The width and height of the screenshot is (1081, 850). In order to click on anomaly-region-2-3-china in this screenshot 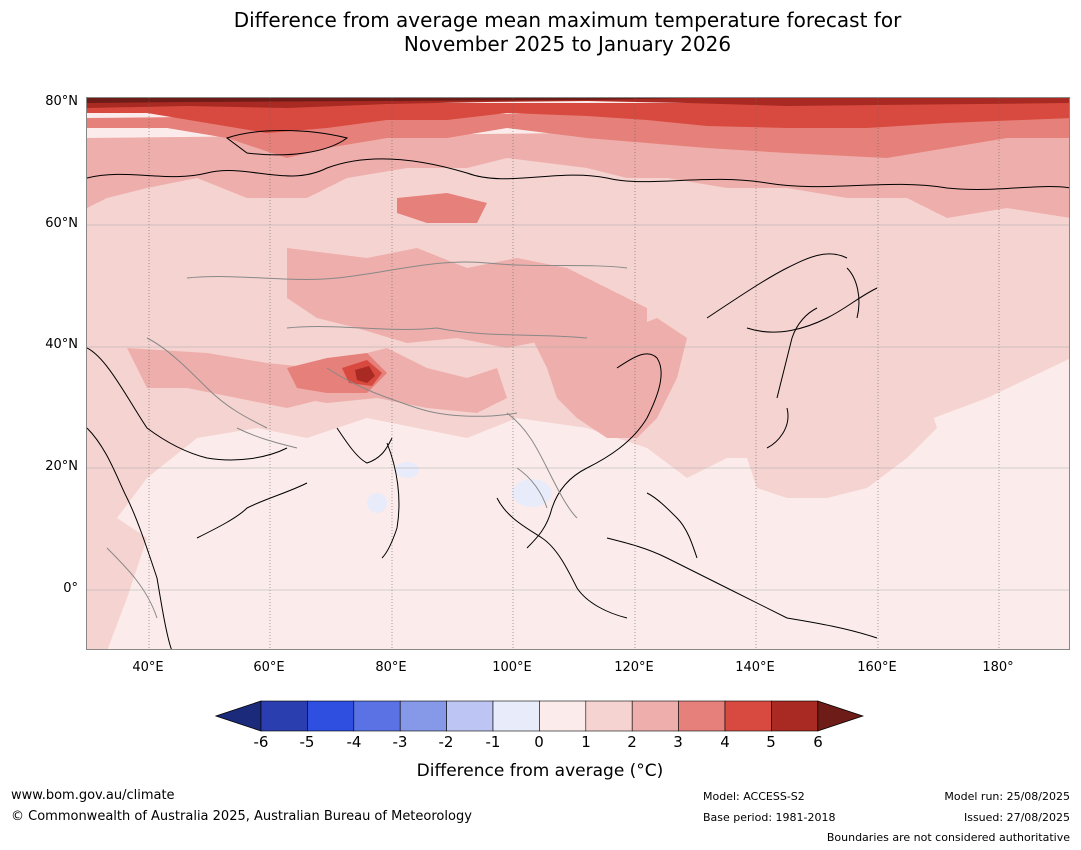, I will do `click(607, 378)`.